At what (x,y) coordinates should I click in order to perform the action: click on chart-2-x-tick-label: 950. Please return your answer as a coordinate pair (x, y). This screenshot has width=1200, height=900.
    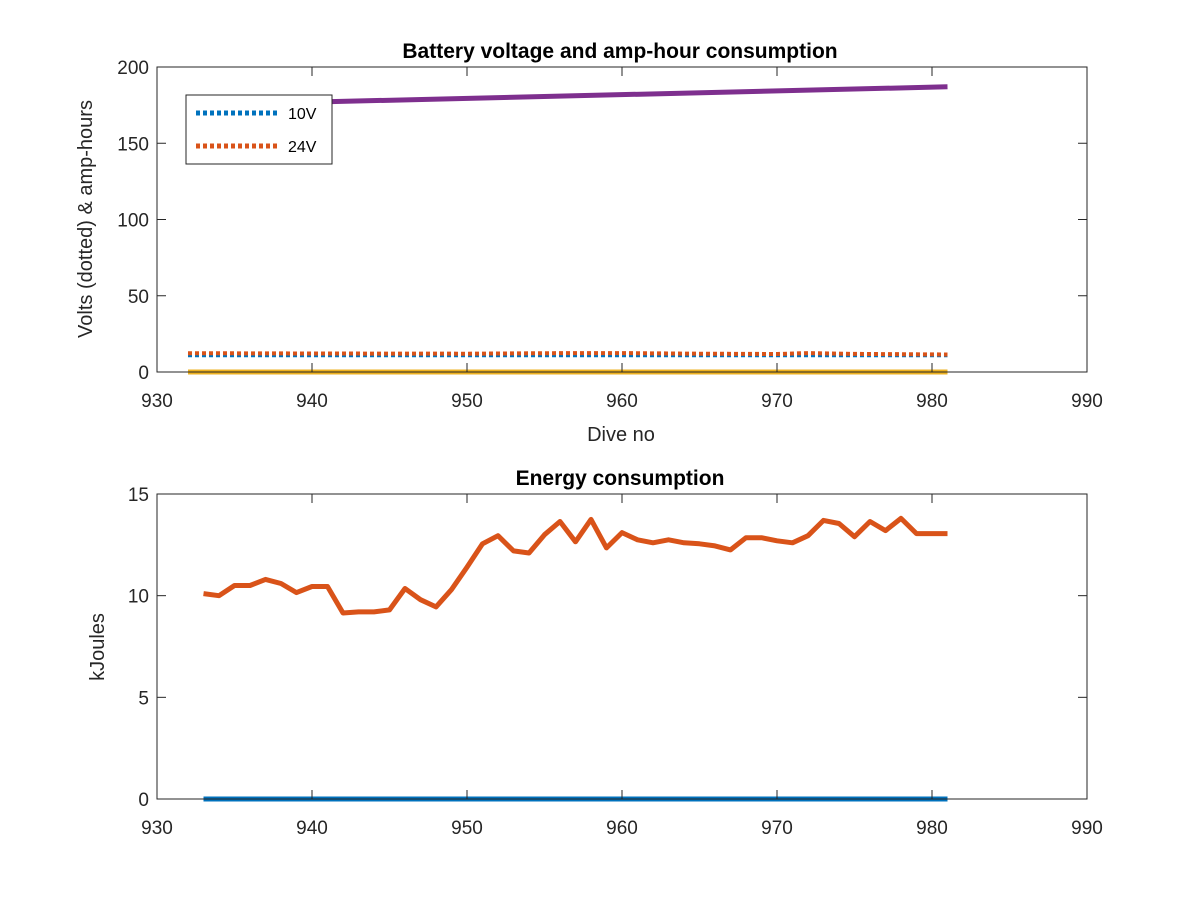
    Looking at the image, I should click on (467, 828).